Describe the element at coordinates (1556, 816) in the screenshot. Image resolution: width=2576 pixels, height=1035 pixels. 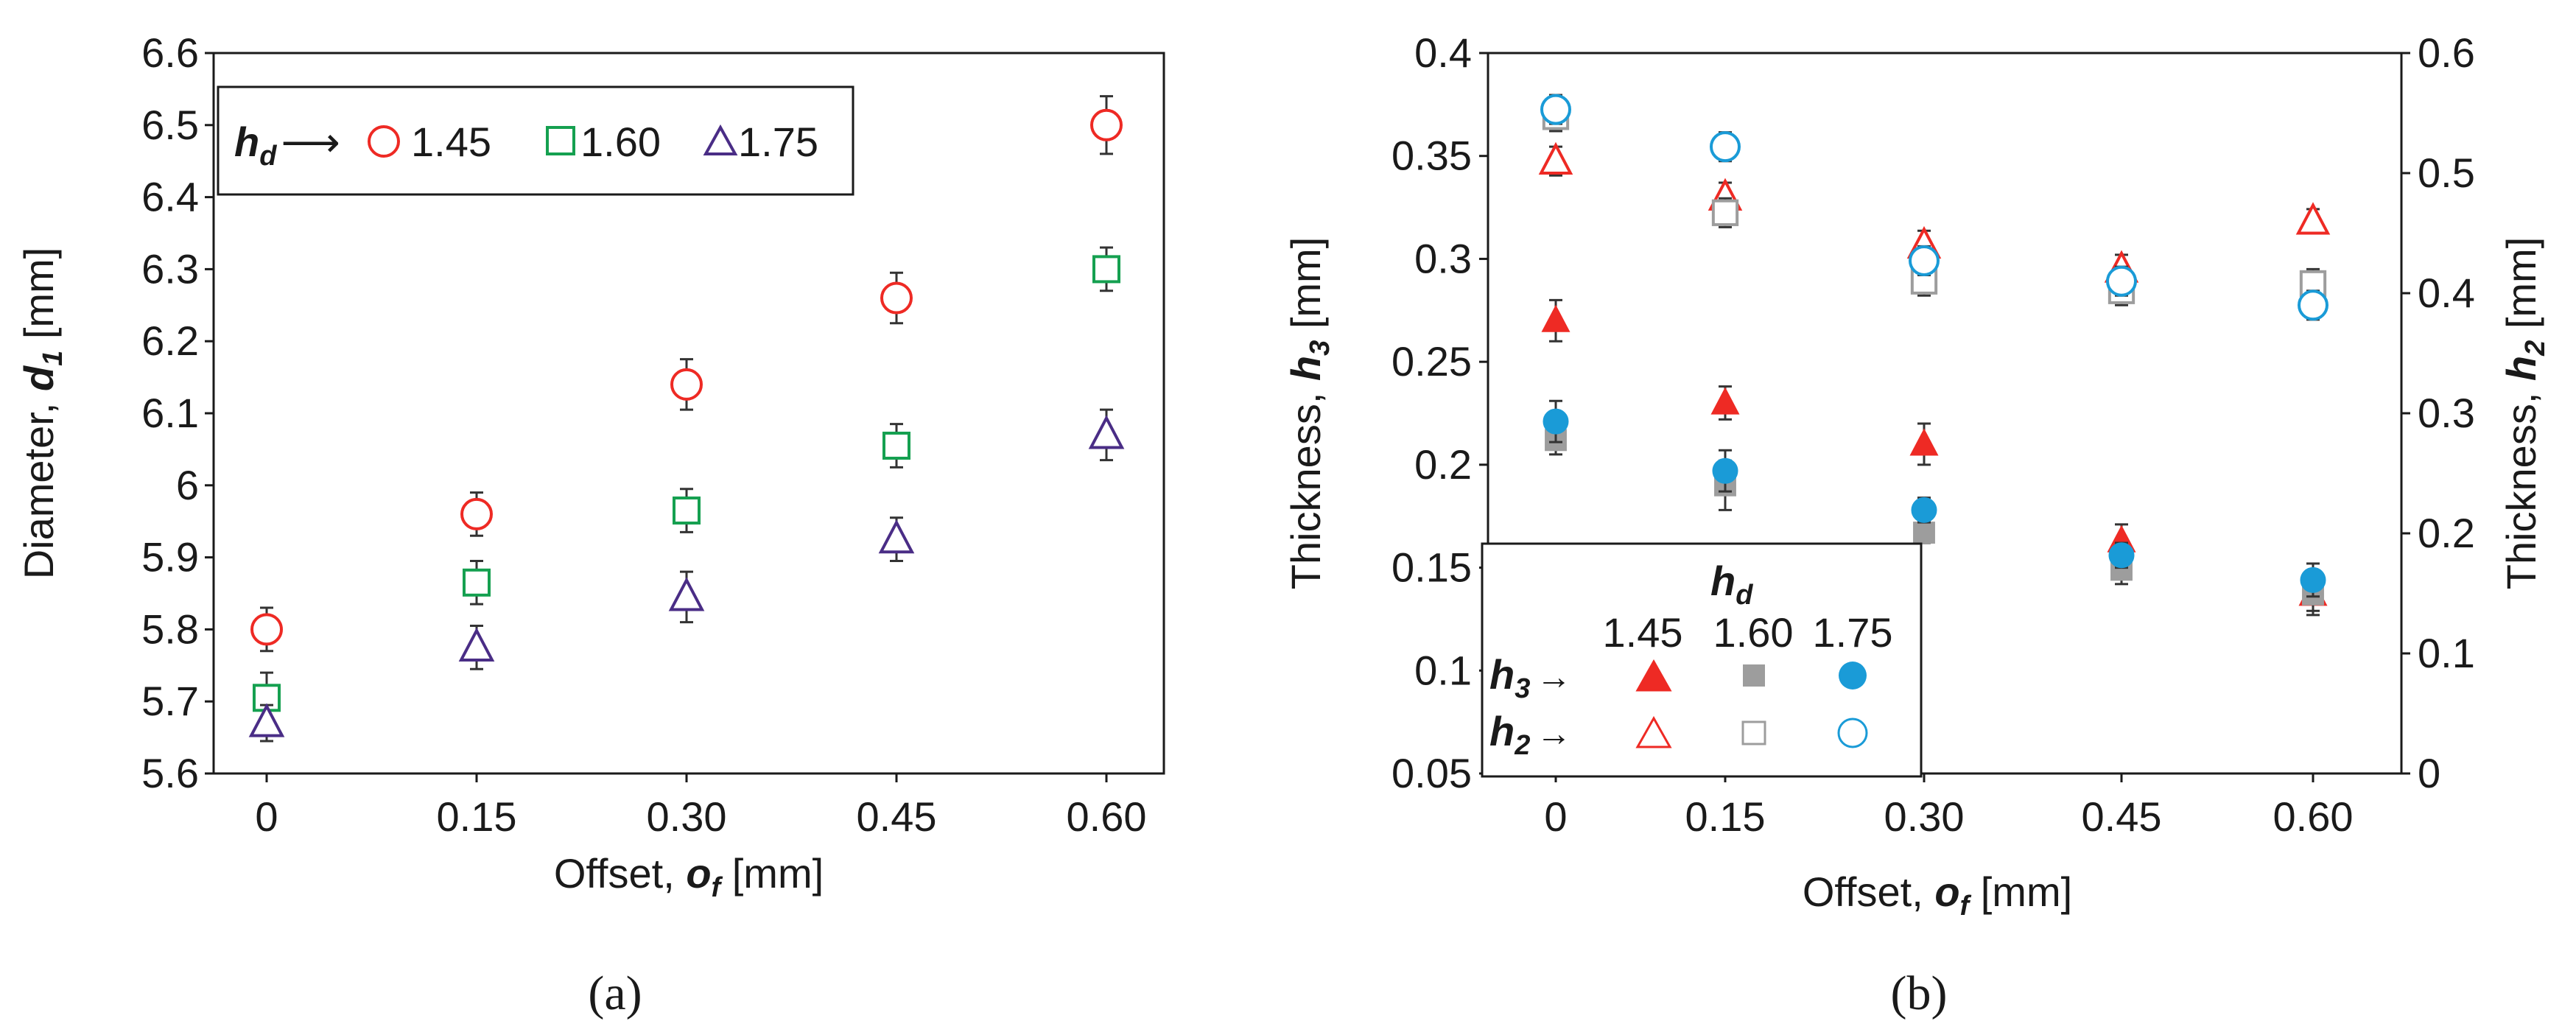
I see `x-tick-label-b-0: 0` at that location.